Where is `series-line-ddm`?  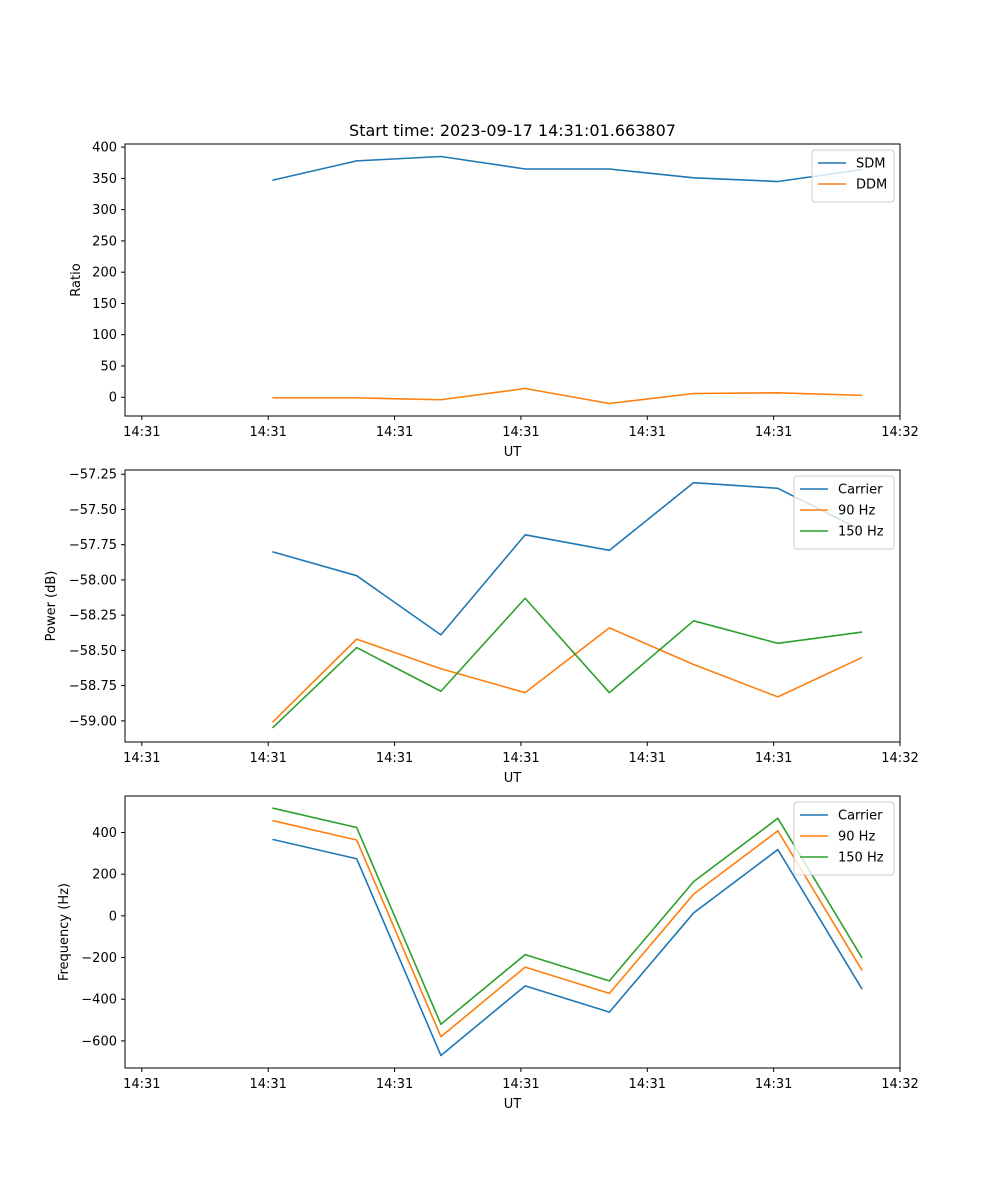 series-line-ddm is located at coordinates (567, 396).